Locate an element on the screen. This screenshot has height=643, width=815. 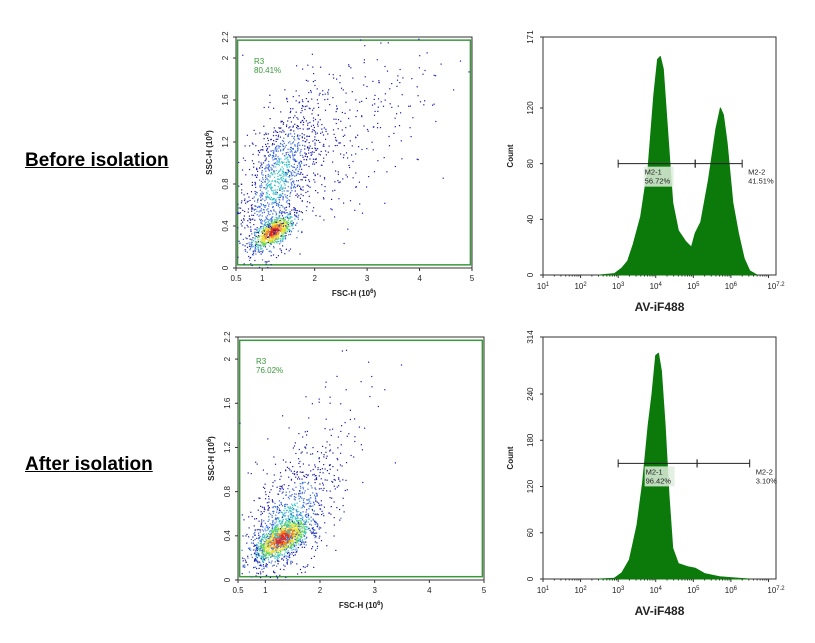
x-tick-label: 0.5 is located at coordinates (238, 590).